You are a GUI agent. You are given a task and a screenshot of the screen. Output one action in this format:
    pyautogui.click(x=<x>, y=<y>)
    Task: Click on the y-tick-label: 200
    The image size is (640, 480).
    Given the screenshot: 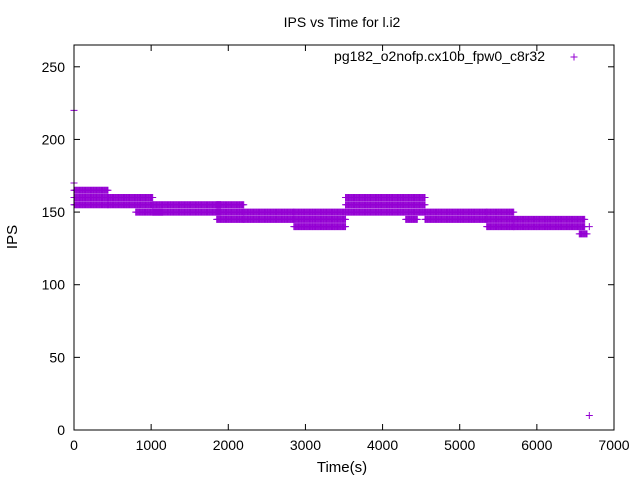 What is the action you would take?
    pyautogui.click(x=54, y=139)
    